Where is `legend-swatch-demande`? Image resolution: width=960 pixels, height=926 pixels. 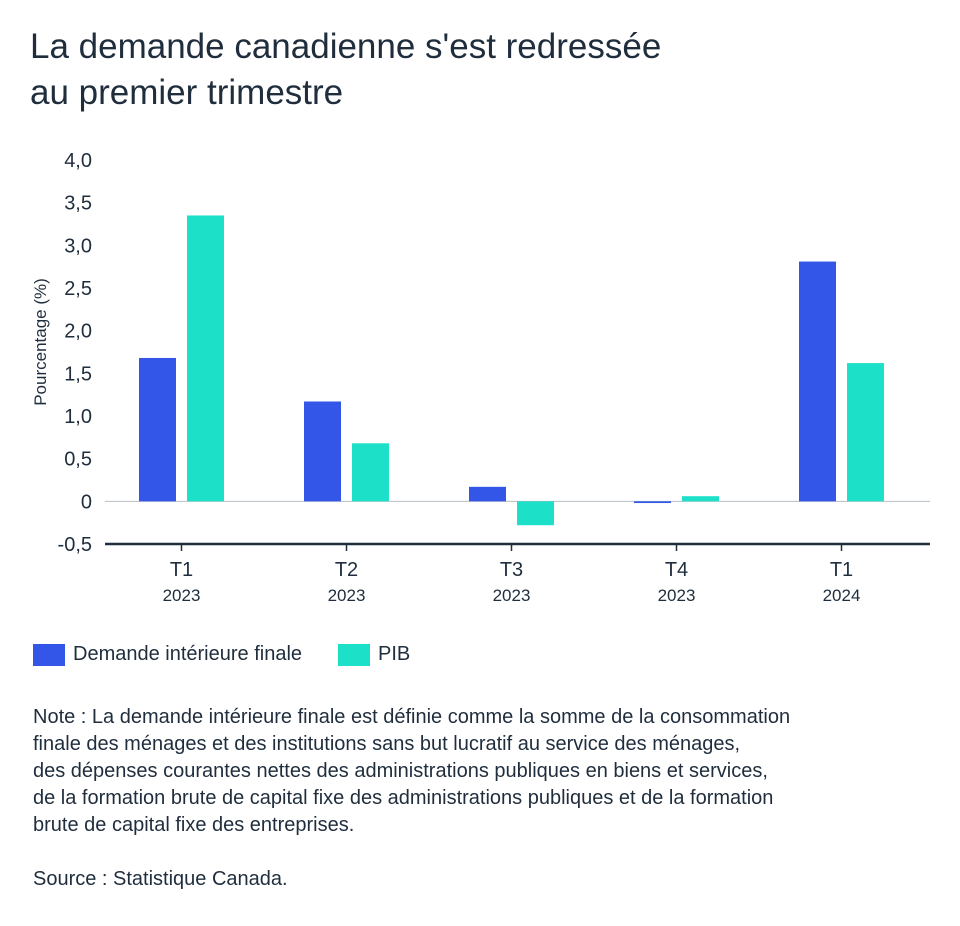 legend-swatch-demande is located at coordinates (49, 654).